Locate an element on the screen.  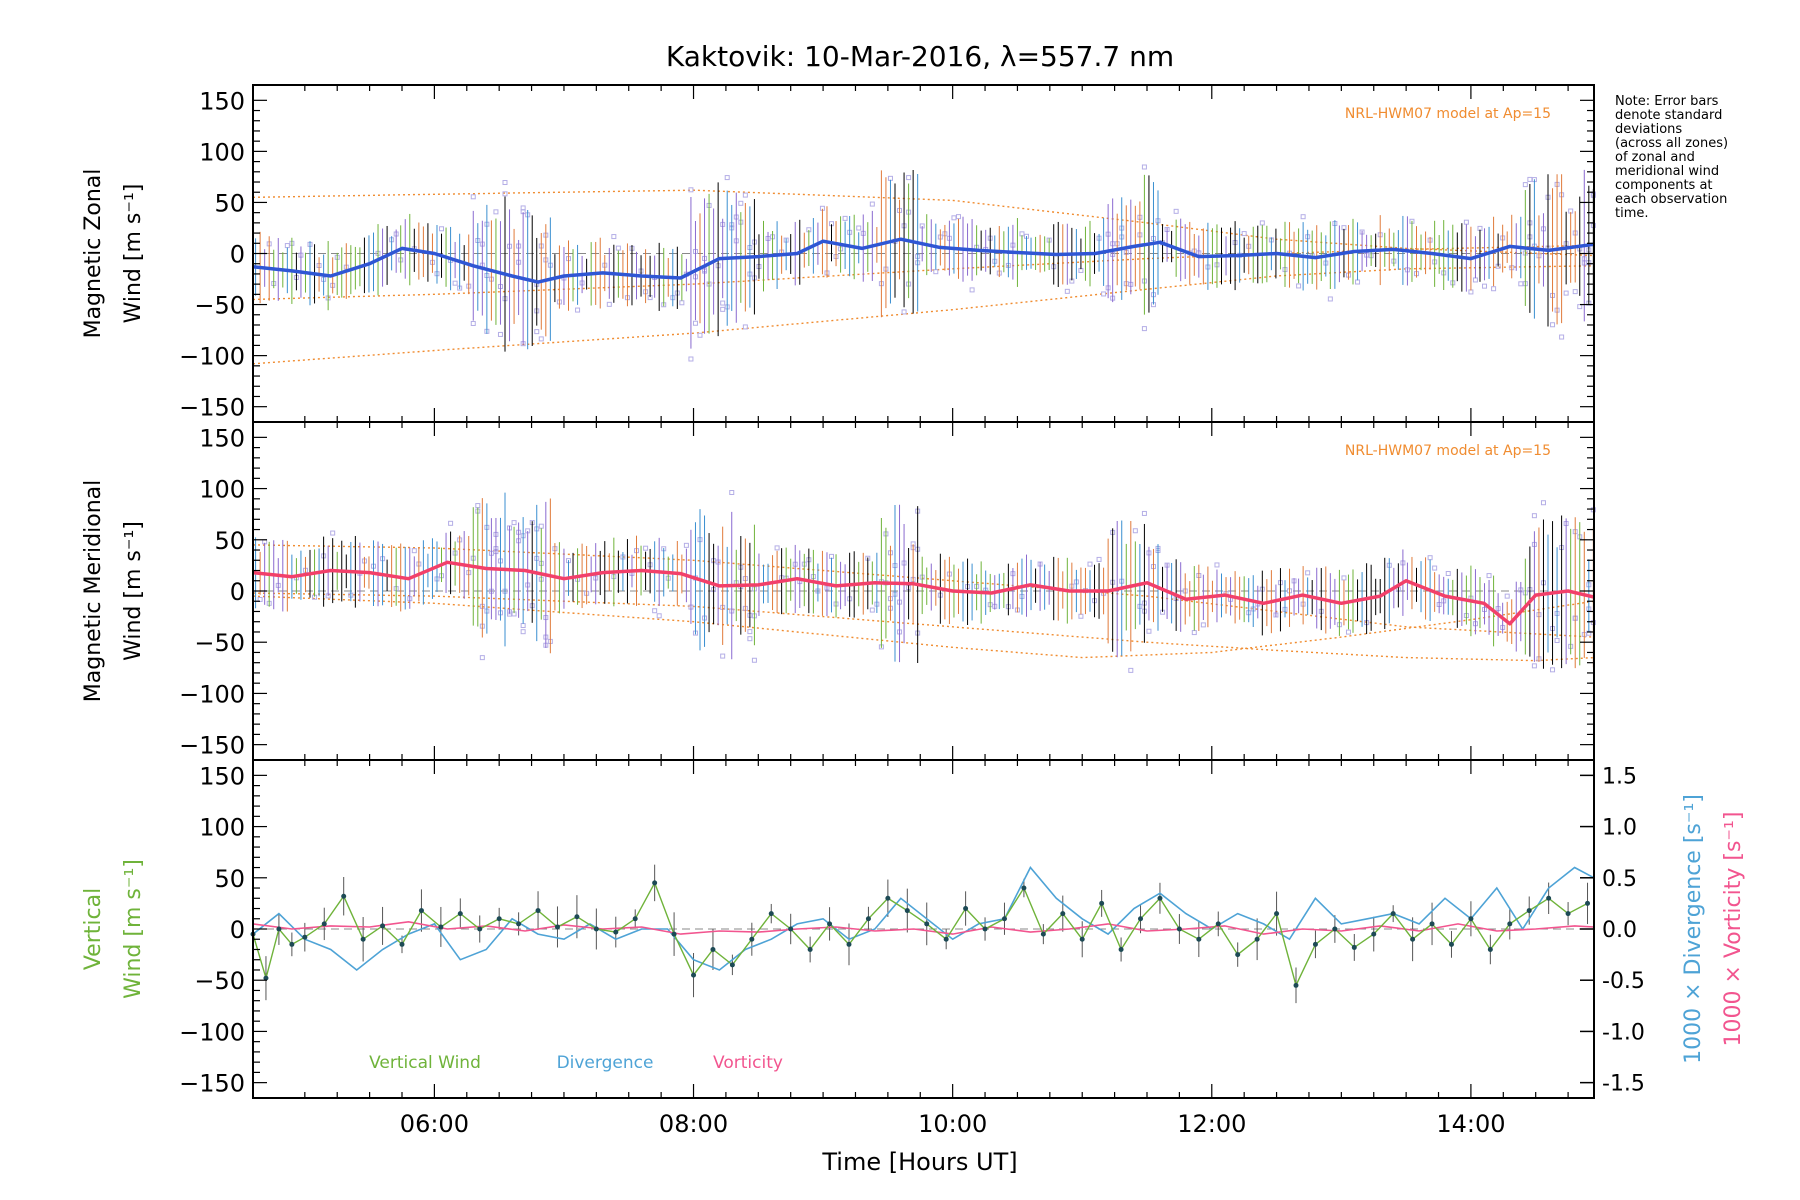
divergence-line is located at coordinates (923, 919).